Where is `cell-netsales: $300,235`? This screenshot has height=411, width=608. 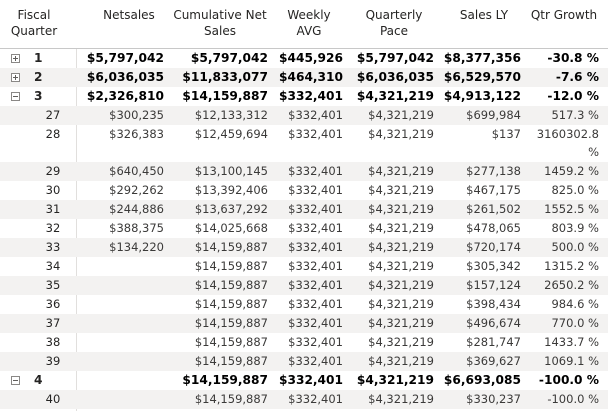
cell-netsales: $300,235 is located at coordinates (136, 115).